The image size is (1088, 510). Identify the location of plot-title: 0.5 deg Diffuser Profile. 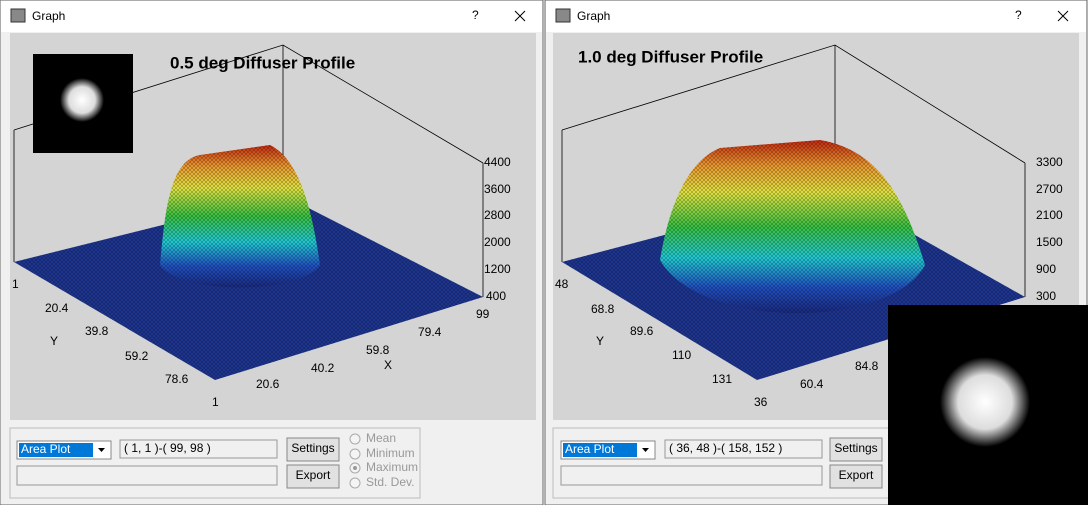
(262, 62).